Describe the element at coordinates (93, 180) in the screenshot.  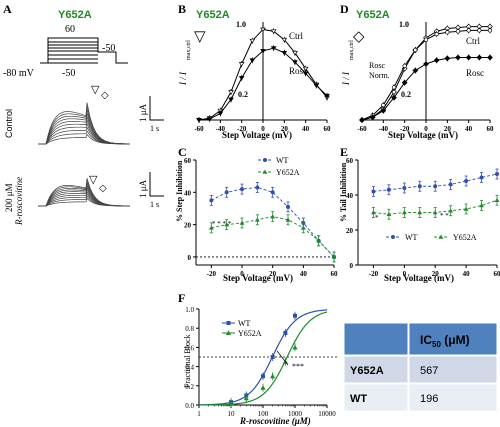
I see `rosc-triangle-marker: ▽` at that location.